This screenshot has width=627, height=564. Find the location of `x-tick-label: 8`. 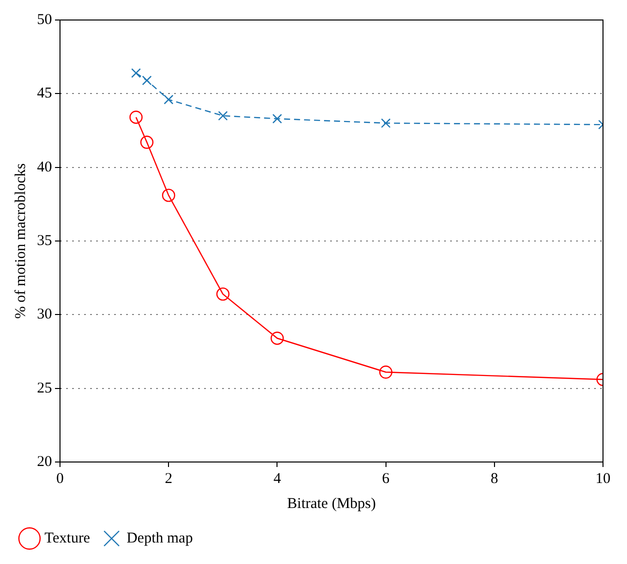

x-tick-label: 8 is located at coordinates (494, 478).